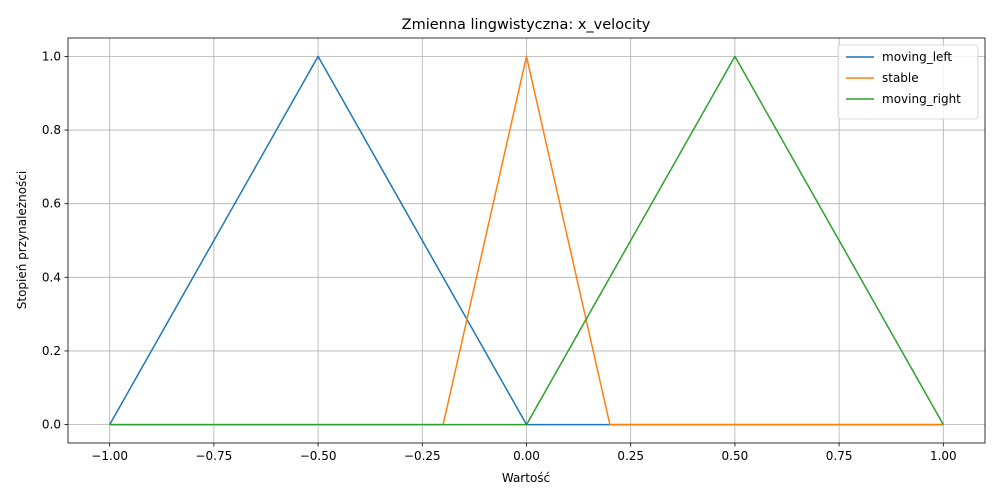 This screenshot has width=1000, height=500. Describe the element at coordinates (943, 456) in the screenshot. I see `x-tick-label: 1.00` at that location.